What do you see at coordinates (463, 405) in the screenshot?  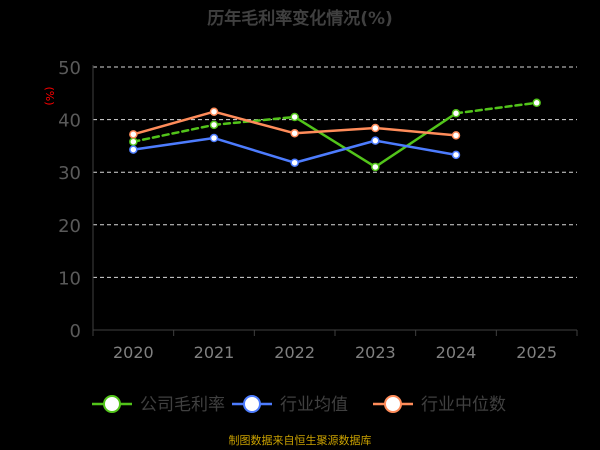 I see `legend-label: 行业中位数` at bounding box center [463, 405].